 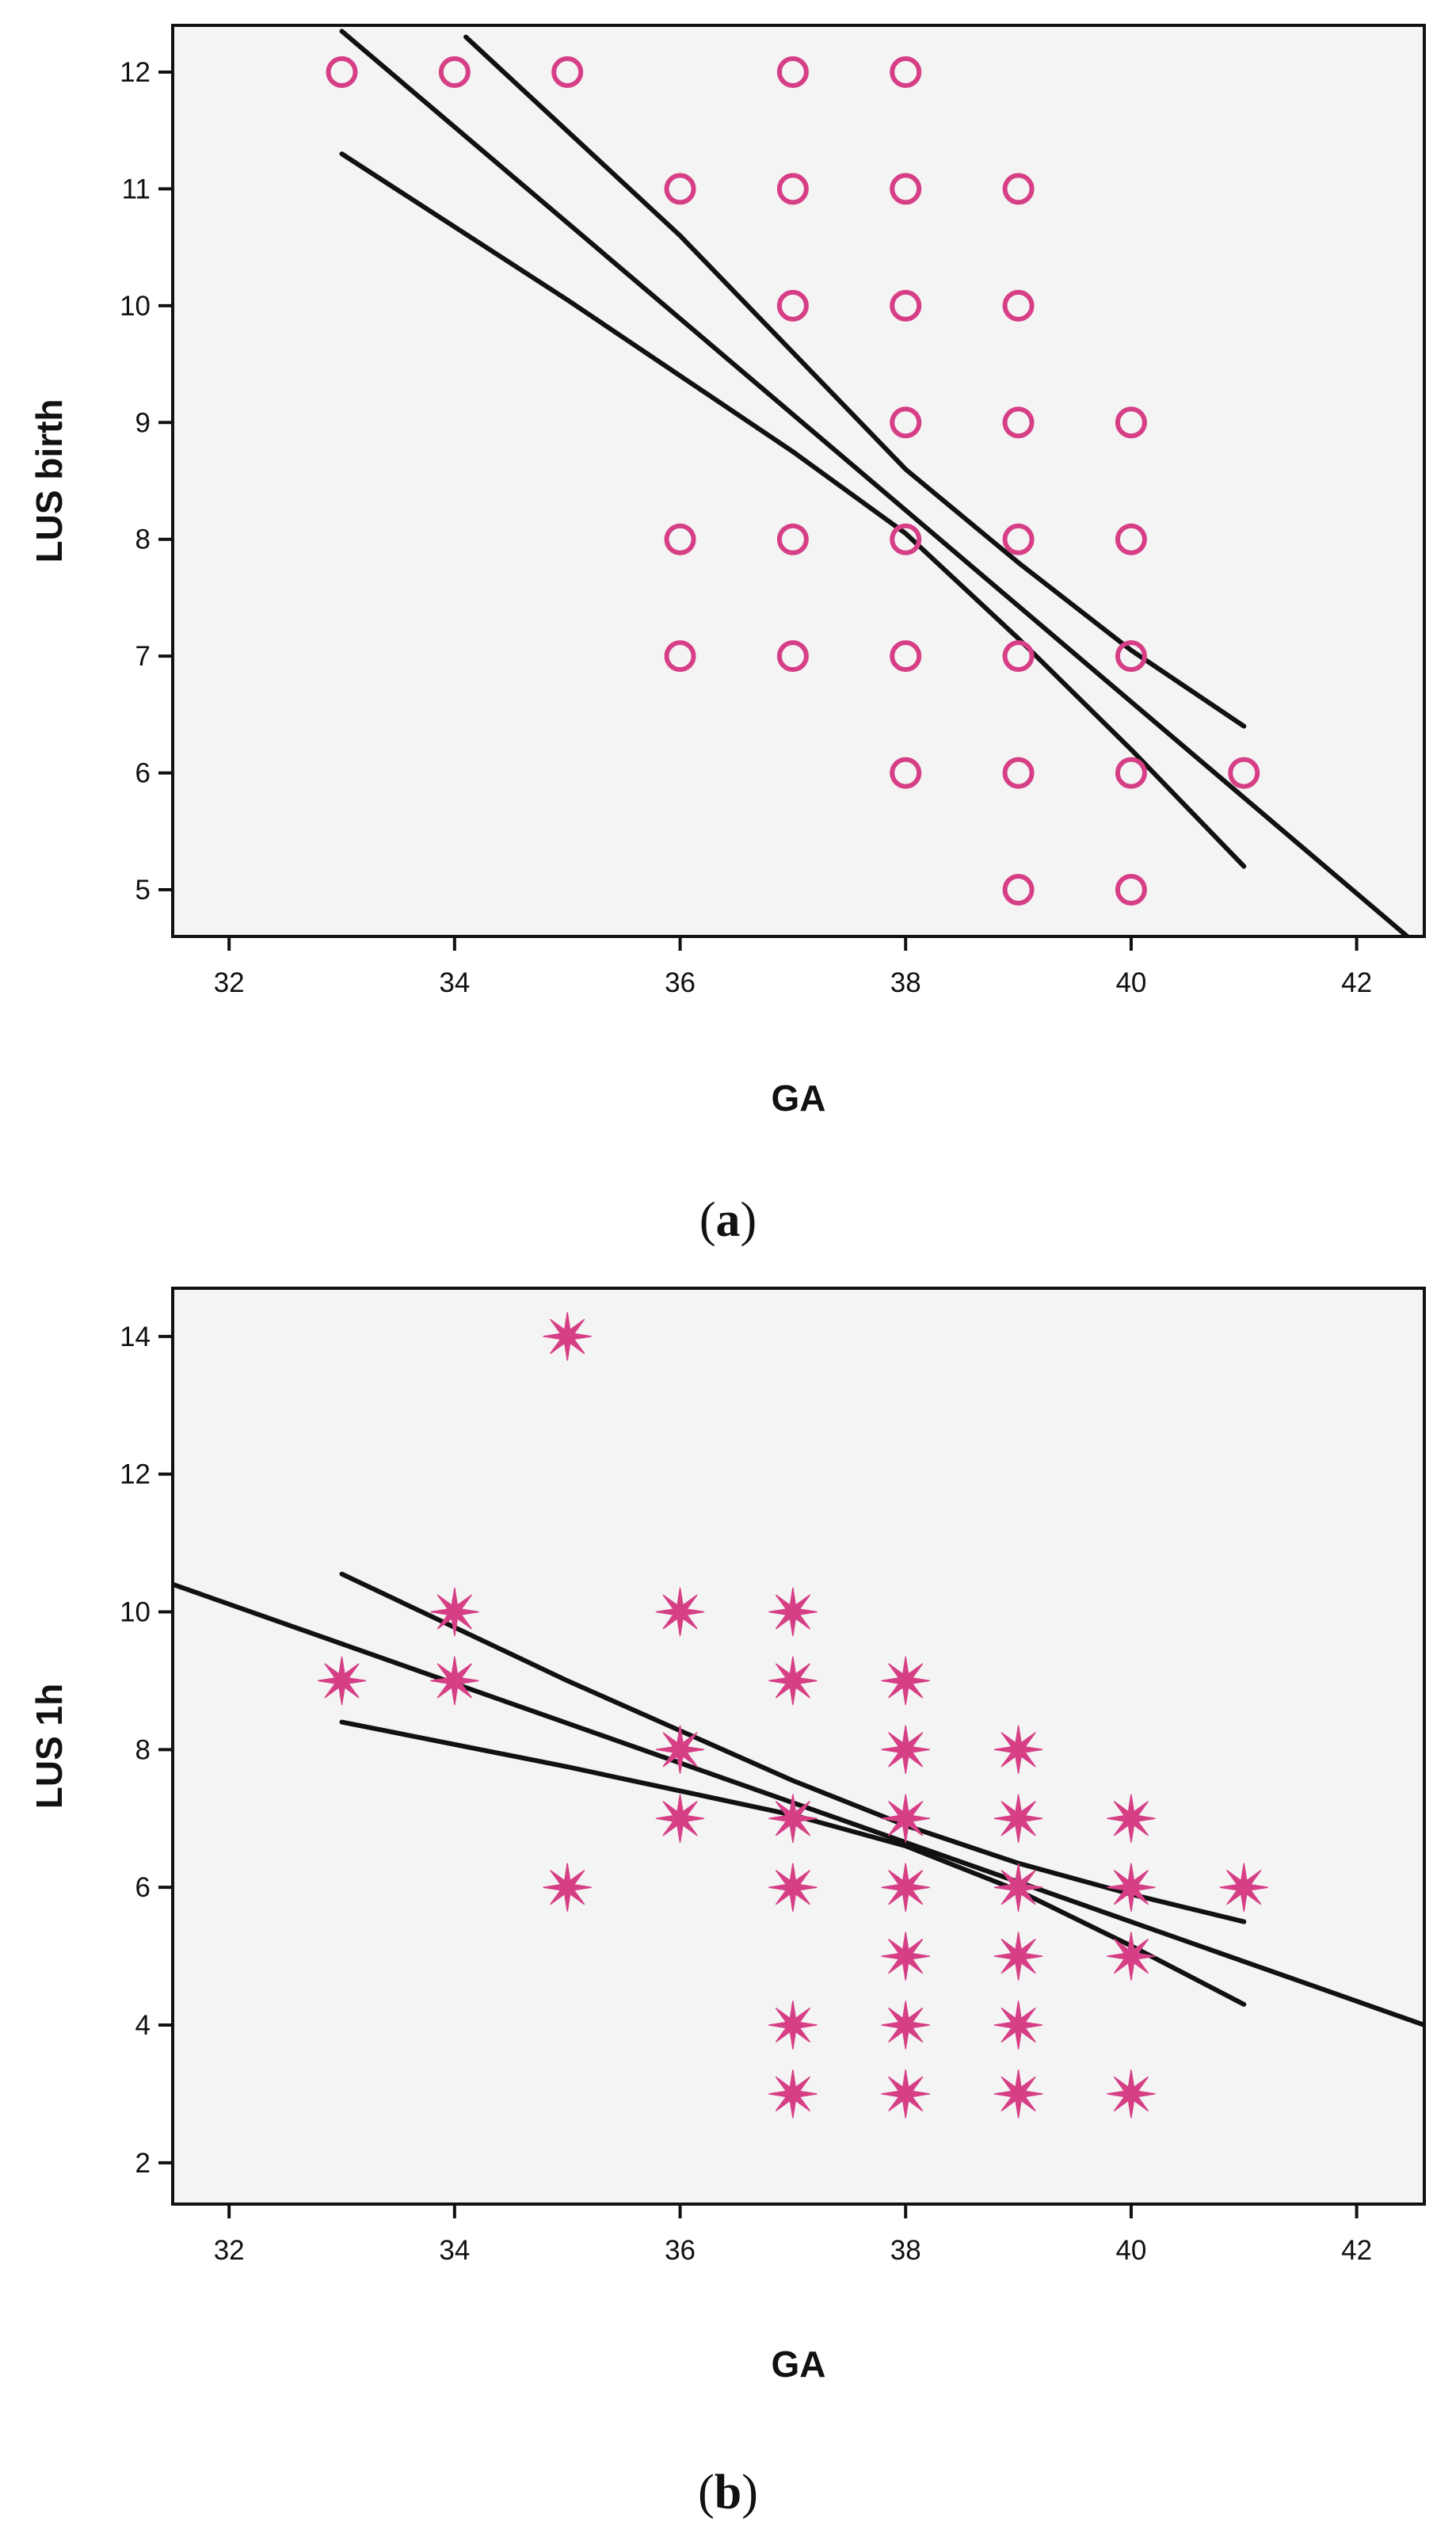 I want to click on panel-letter-b: b, so click(x=728, y=2493).